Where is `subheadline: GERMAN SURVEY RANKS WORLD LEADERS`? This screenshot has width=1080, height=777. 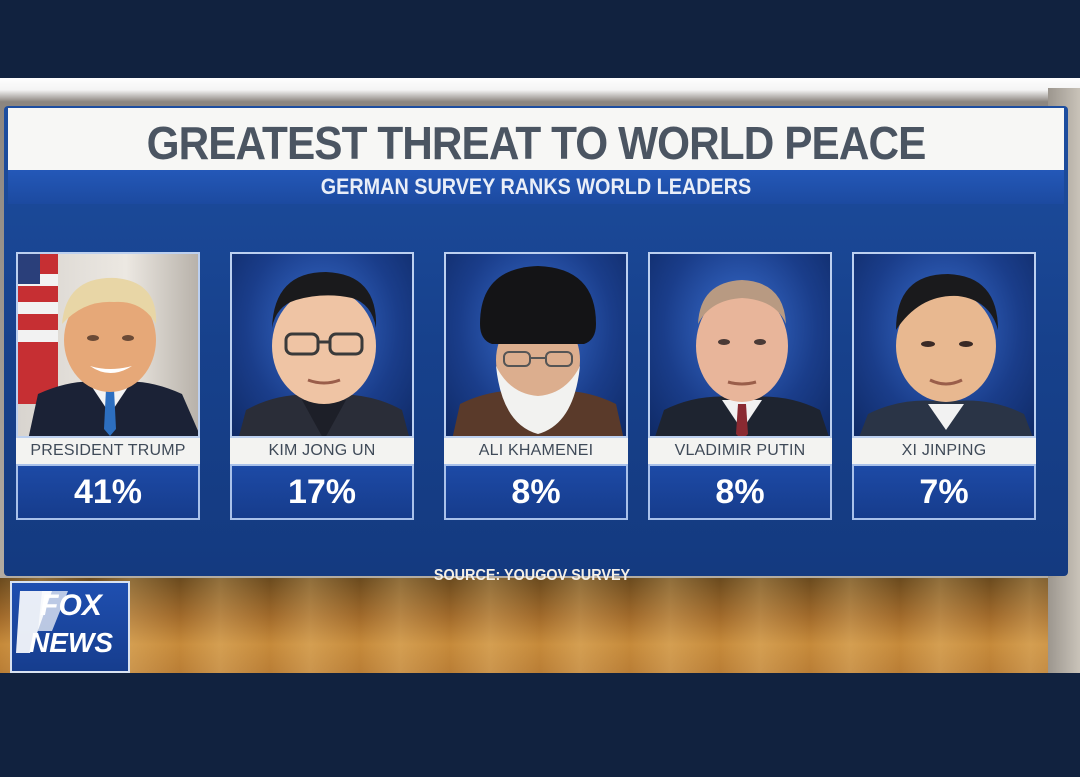
subheadline: GERMAN SURVEY RANKS WORLD LEADERS is located at coordinates (536, 186).